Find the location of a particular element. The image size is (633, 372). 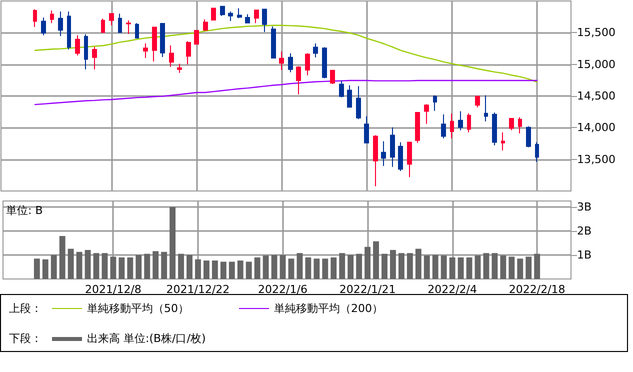

x-tick-label: 2021/12/8 is located at coordinates (113, 289).